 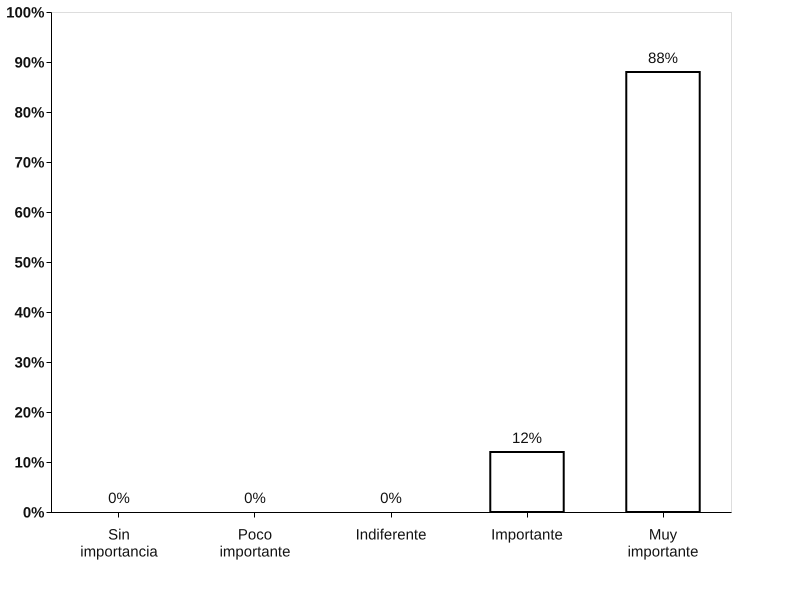 I want to click on x-tick-label: Poco importante, so click(x=255, y=543).